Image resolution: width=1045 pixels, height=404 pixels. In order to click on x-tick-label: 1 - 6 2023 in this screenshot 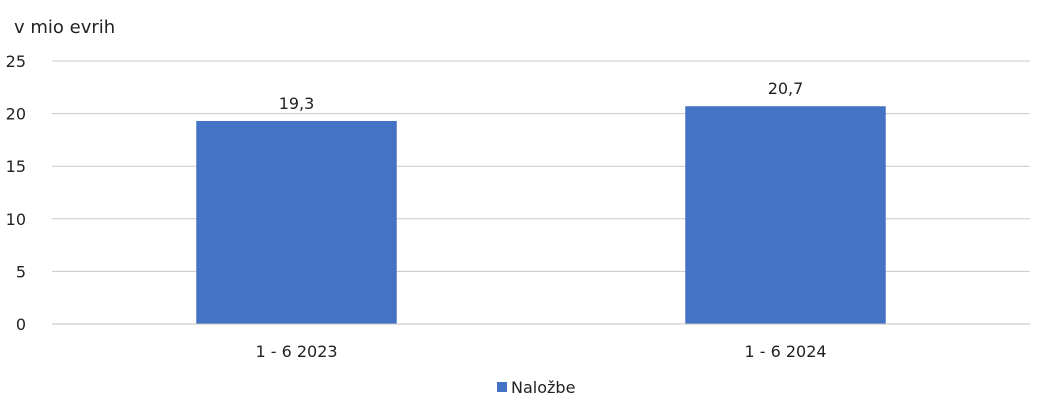, I will do `click(296, 351)`.